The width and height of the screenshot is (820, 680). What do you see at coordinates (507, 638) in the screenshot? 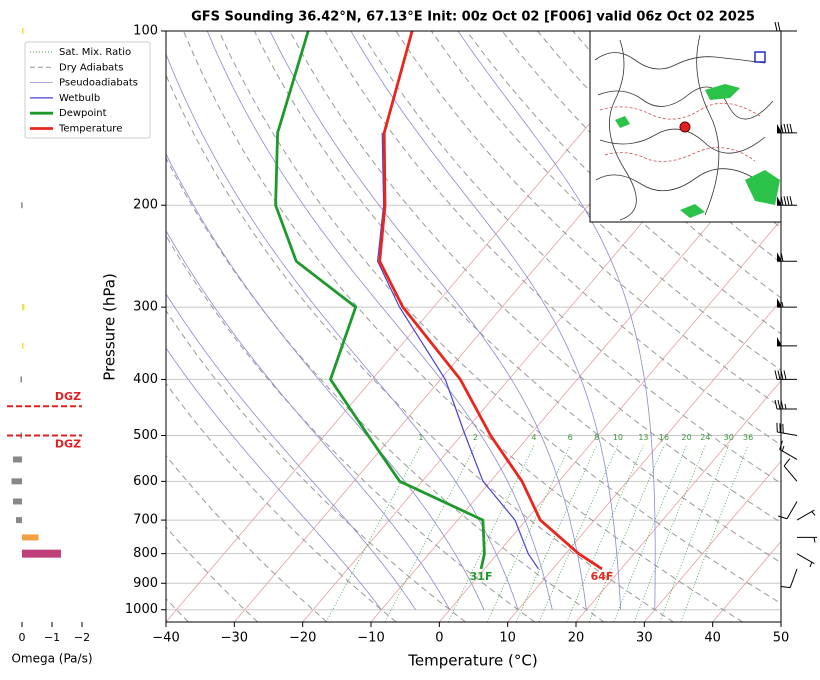
I see `x-tick-label: 10` at bounding box center [507, 638].